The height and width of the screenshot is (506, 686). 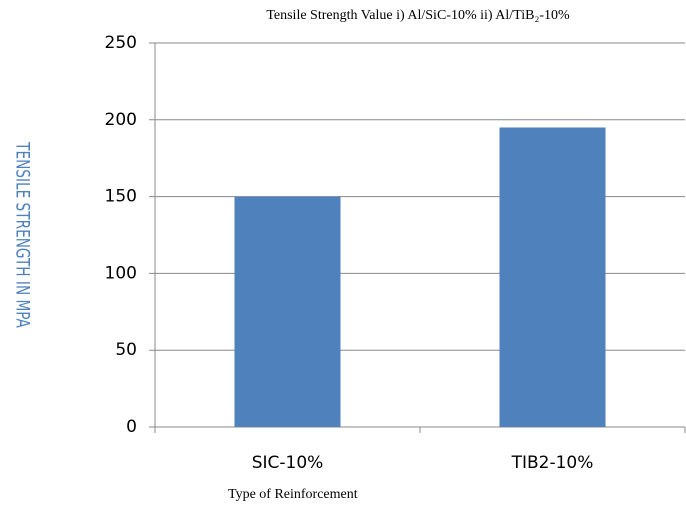 I want to click on x-tick-label: SIC-10%, so click(x=288, y=463).